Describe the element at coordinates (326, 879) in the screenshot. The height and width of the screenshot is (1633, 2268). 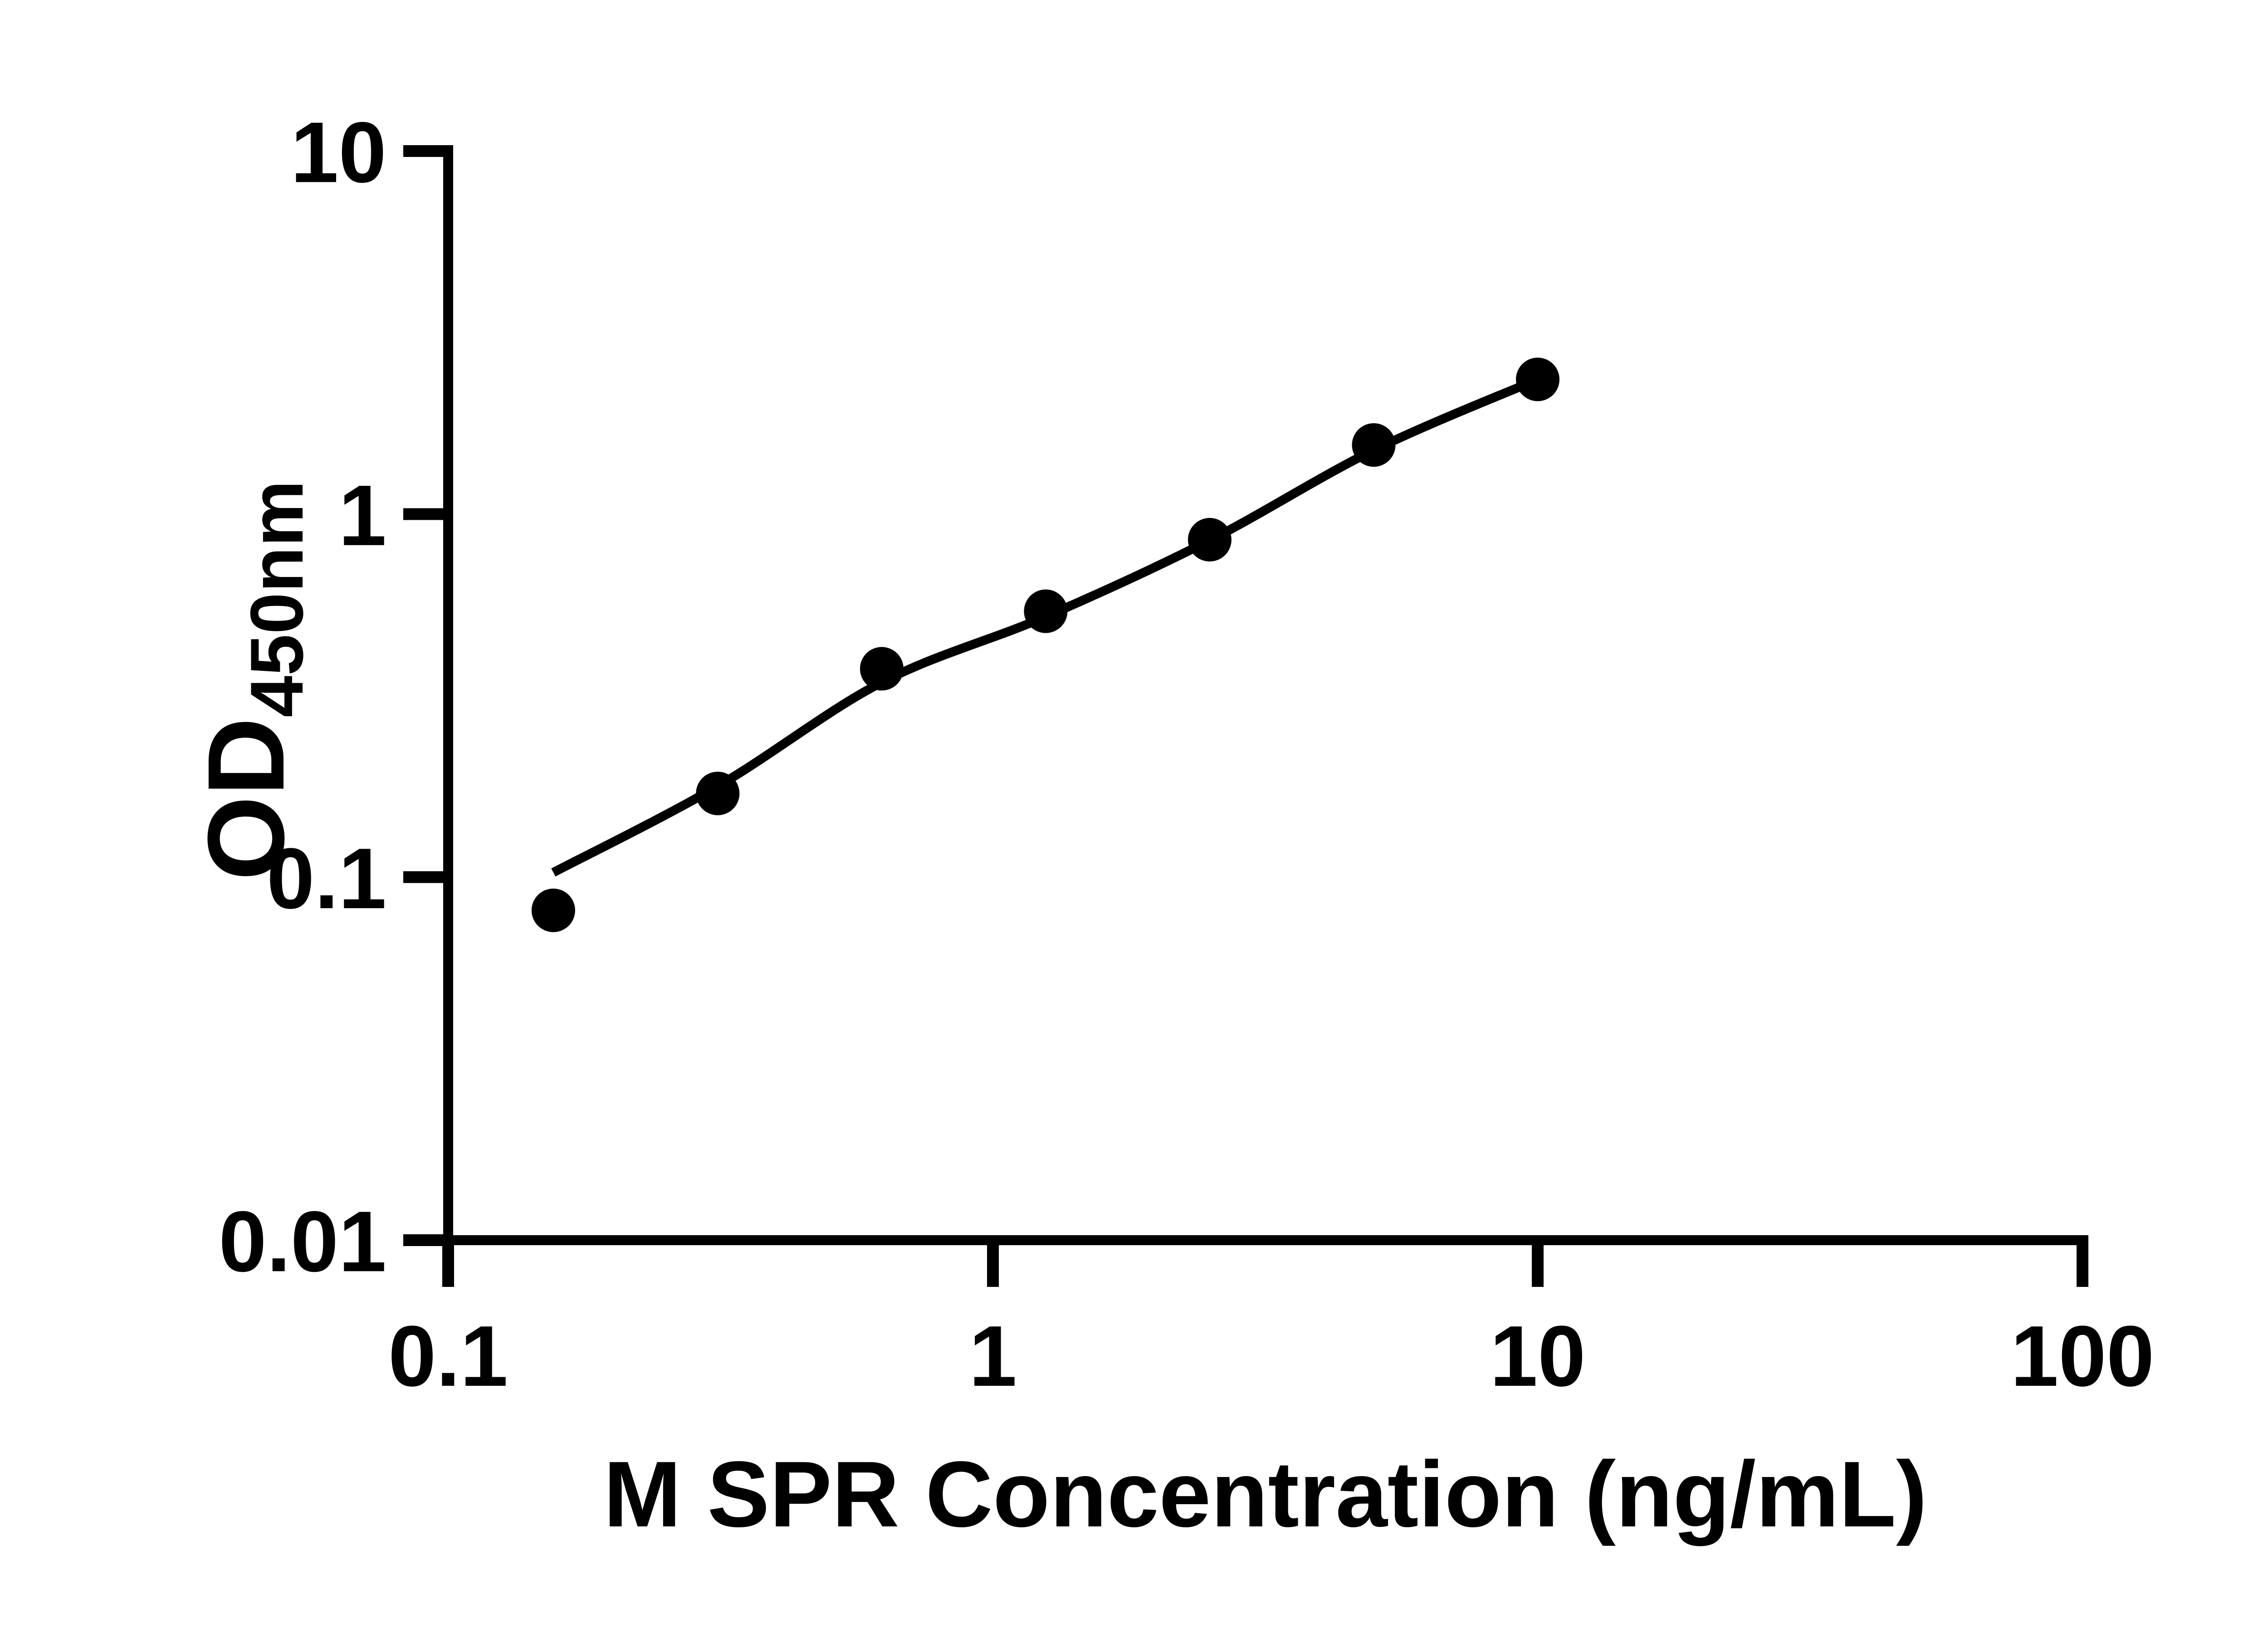
I see `y-tick-label: 0.1` at that location.